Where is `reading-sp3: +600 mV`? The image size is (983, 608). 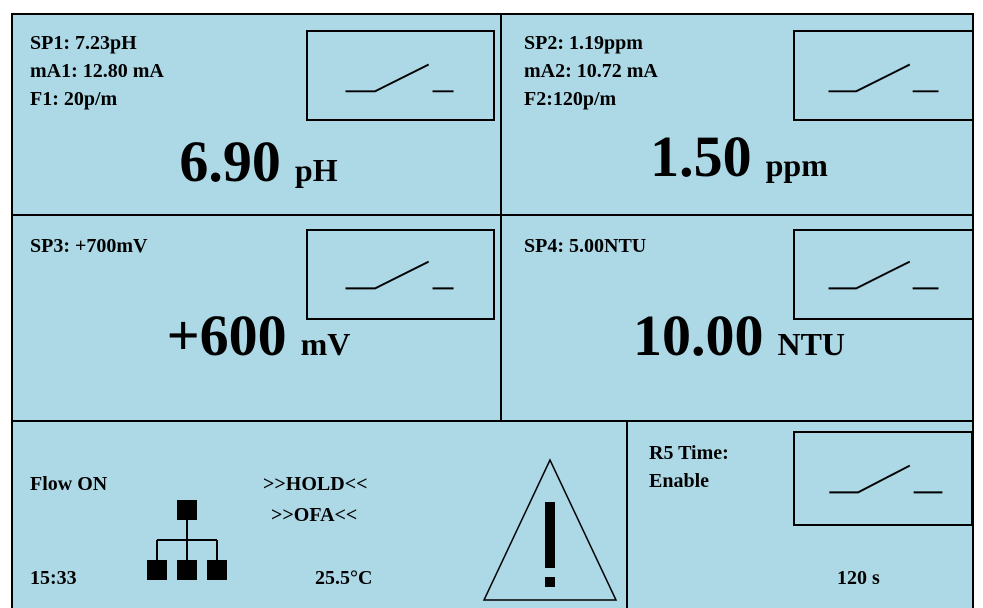 reading-sp3: +600 mV is located at coordinates (258, 335).